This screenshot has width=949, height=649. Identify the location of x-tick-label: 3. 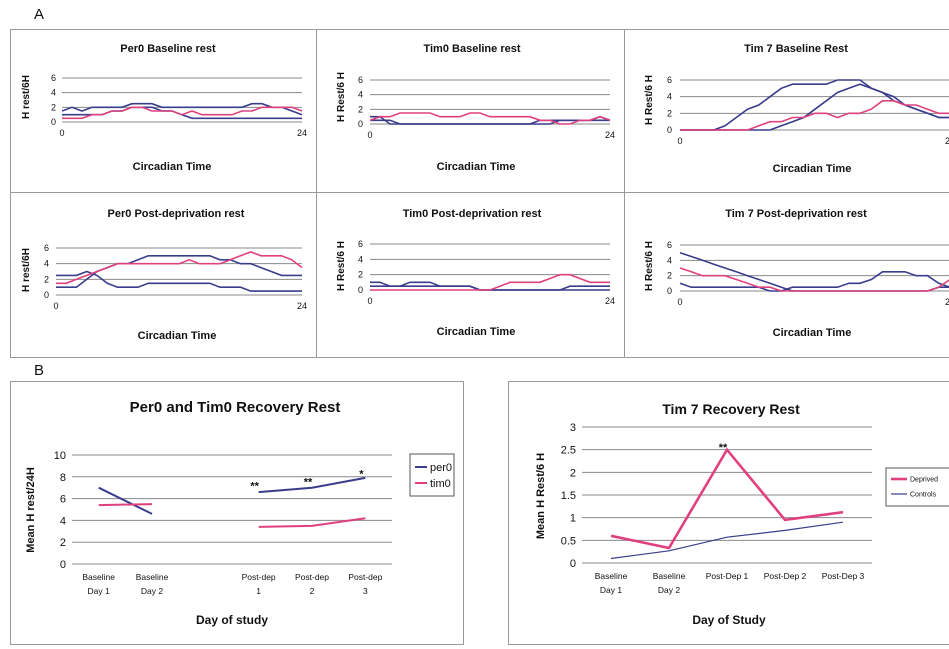
(365, 591).